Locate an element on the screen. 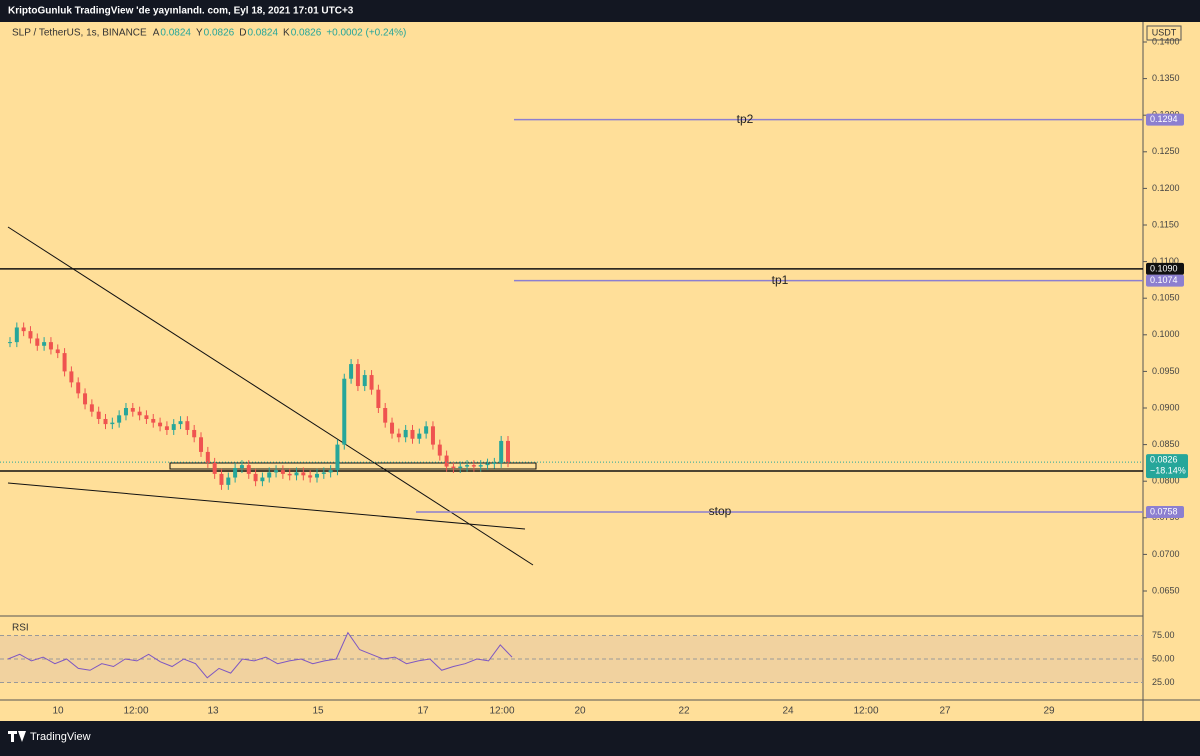 The height and width of the screenshot is (756, 1200). time-label: 20 is located at coordinates (580, 711).